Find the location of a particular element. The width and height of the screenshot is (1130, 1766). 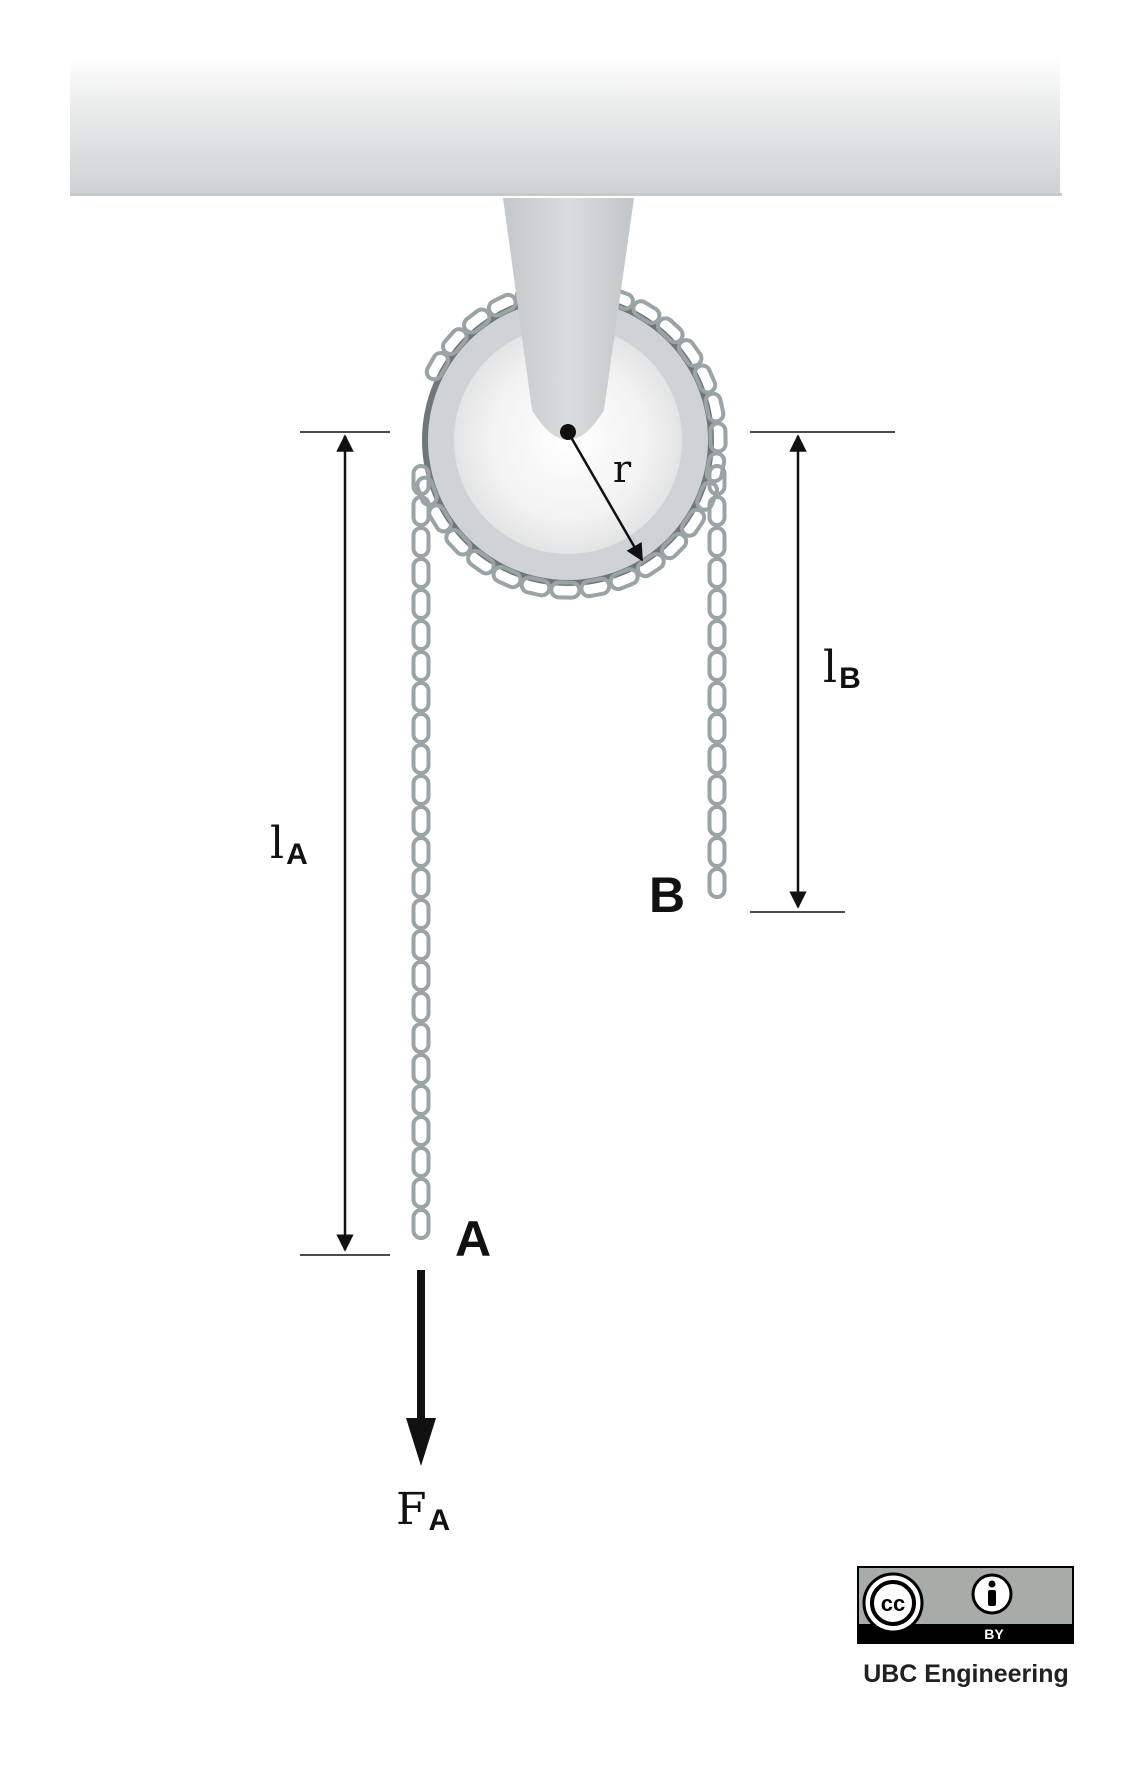

dimension-la: lA is located at coordinates (330, 843).